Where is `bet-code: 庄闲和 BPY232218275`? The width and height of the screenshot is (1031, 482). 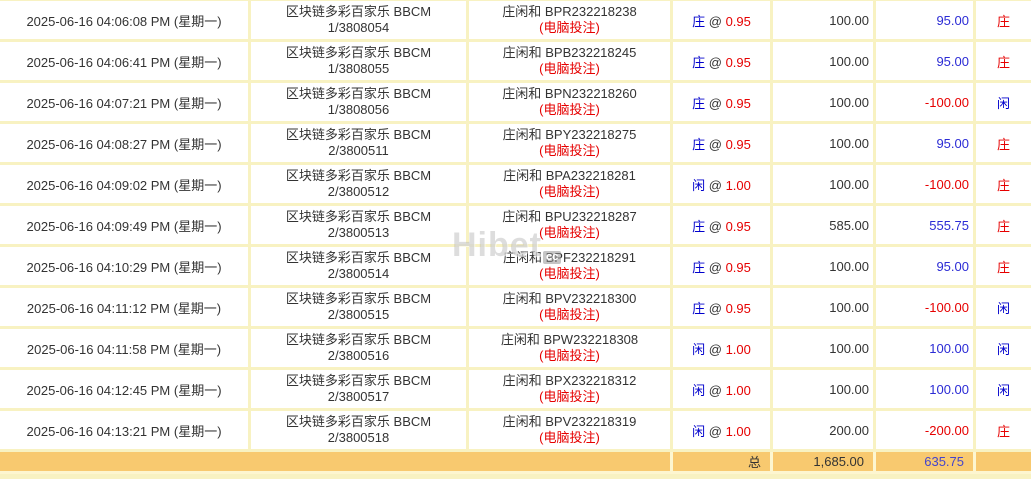 bet-code: 庄闲和 BPY232218275 is located at coordinates (569, 134).